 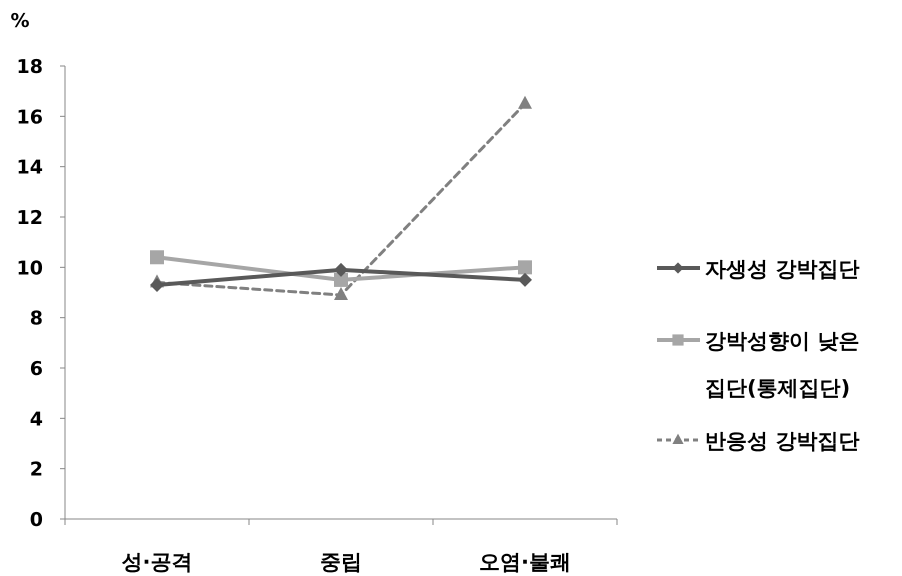 What do you see at coordinates (20, 21) in the screenshot?
I see `y-axis-title: %` at bounding box center [20, 21].